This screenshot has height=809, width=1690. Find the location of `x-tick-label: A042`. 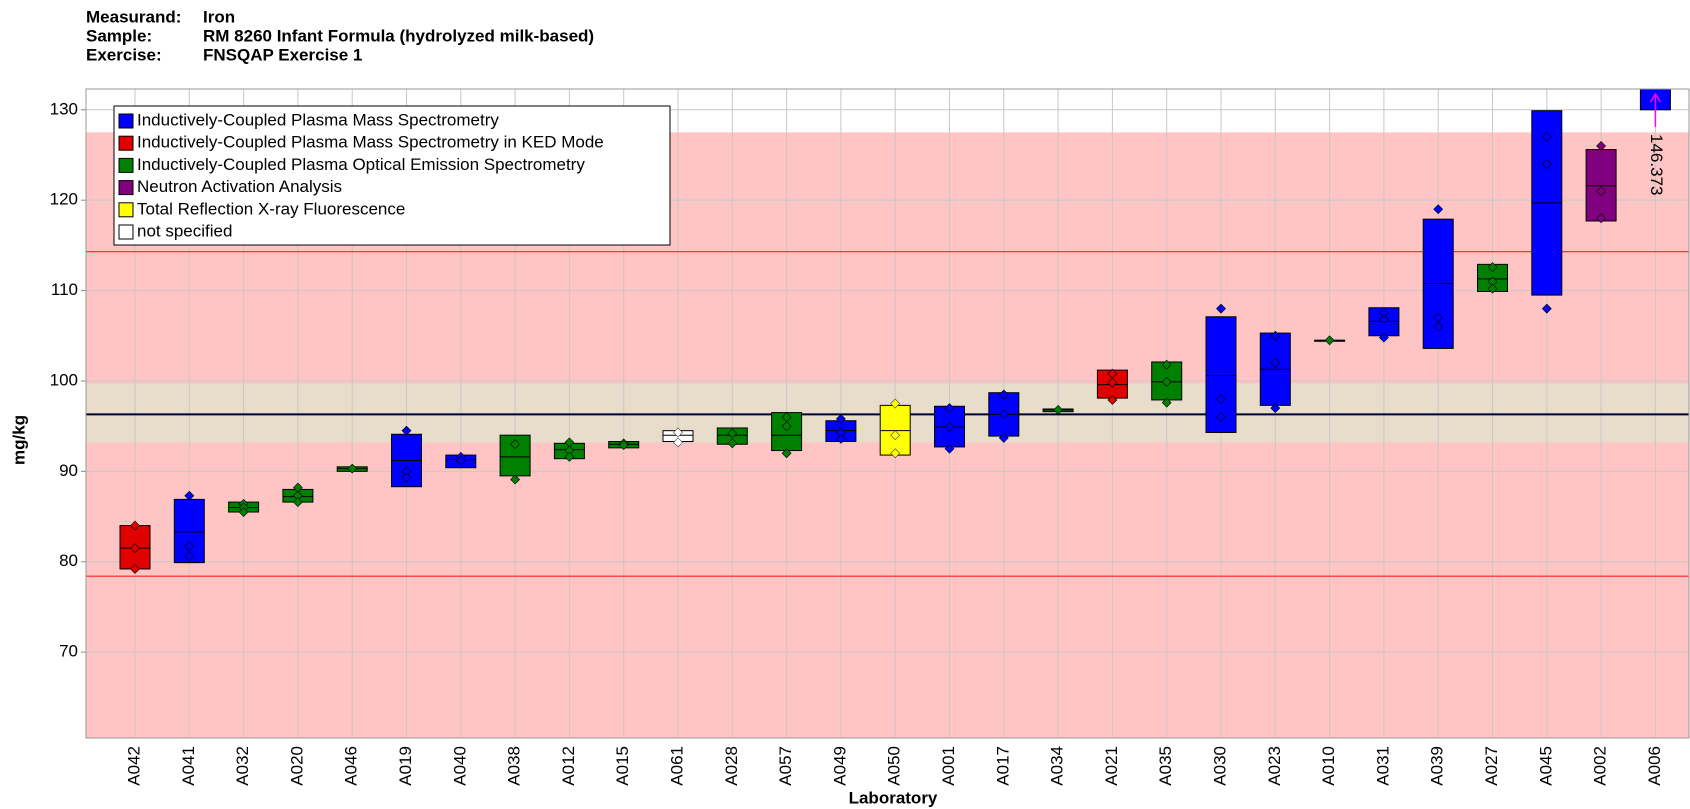

x-tick-label: A042 is located at coordinates (133, 766).